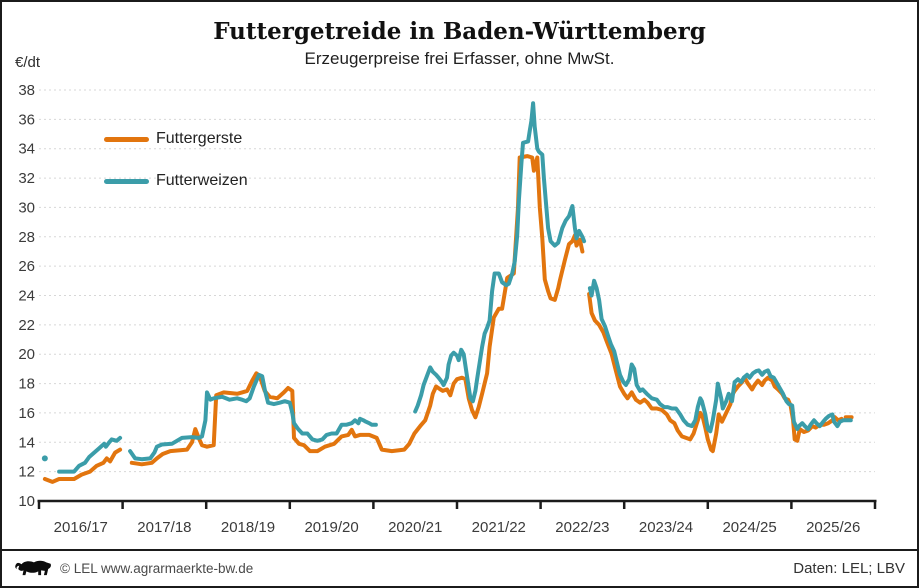 This screenshot has height=588, width=919. What do you see at coordinates (26, 442) in the screenshot?
I see `y-tick-label: 14` at bounding box center [26, 442].